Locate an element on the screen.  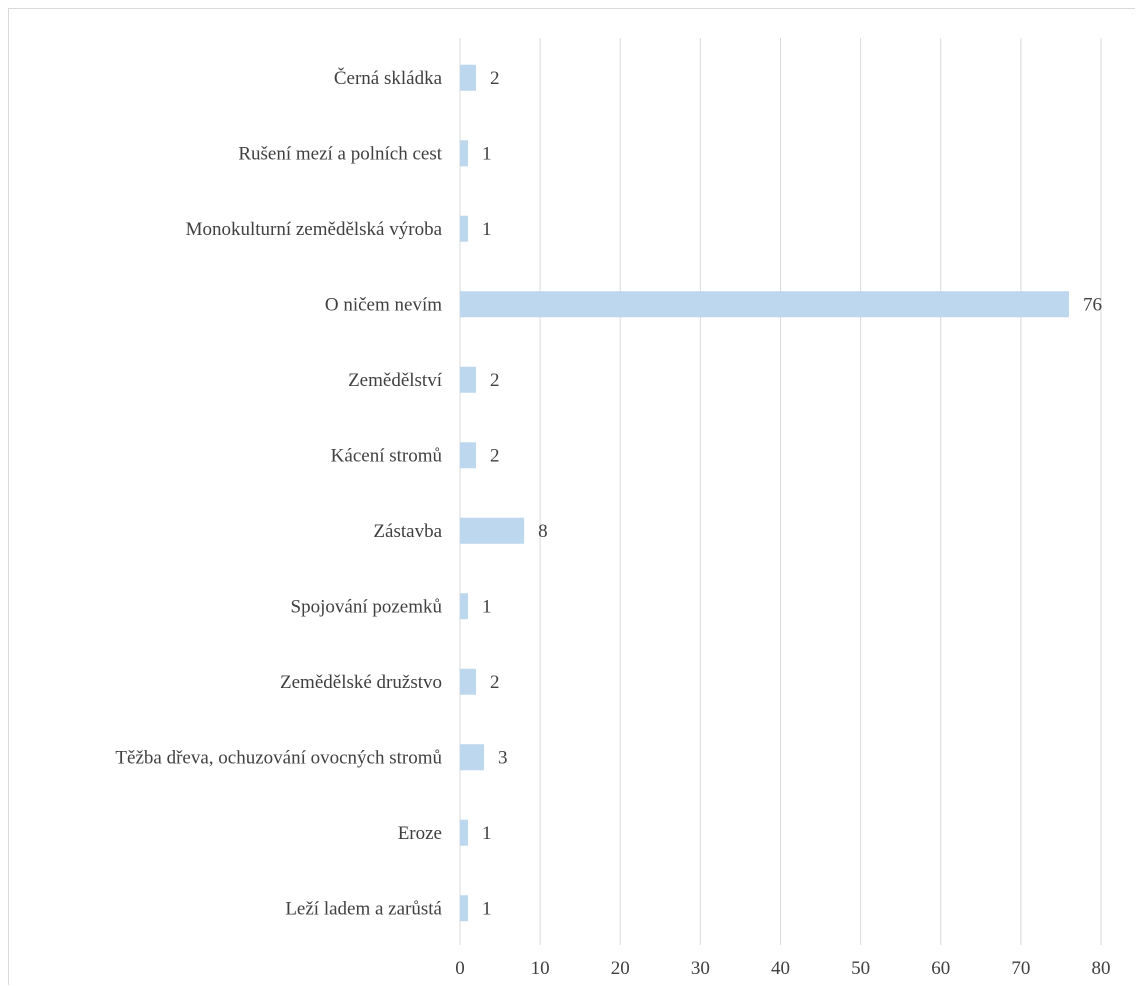
category-label-2: Monokulturní zemědělská výroba is located at coordinates (314, 229).